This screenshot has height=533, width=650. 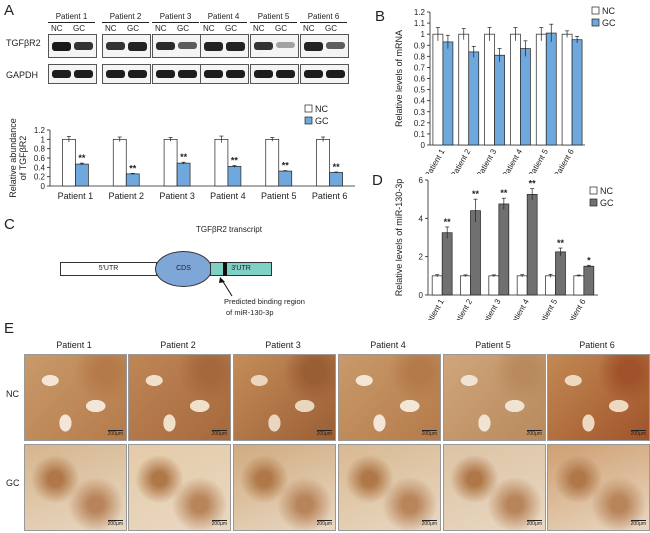 What do you see at coordinates (420, 45) in the screenshot?
I see `y-tick-label: 0.9` at bounding box center [420, 45].